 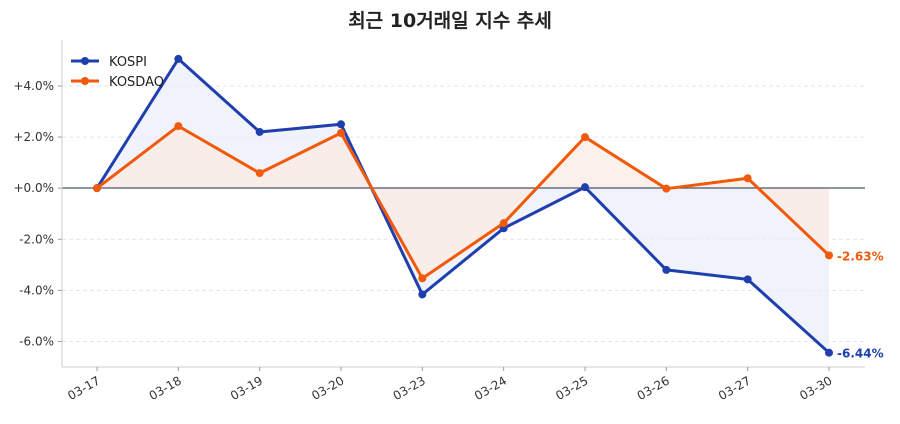 What do you see at coordinates (128, 62) in the screenshot?
I see `legend-label: KOSPI` at bounding box center [128, 62].